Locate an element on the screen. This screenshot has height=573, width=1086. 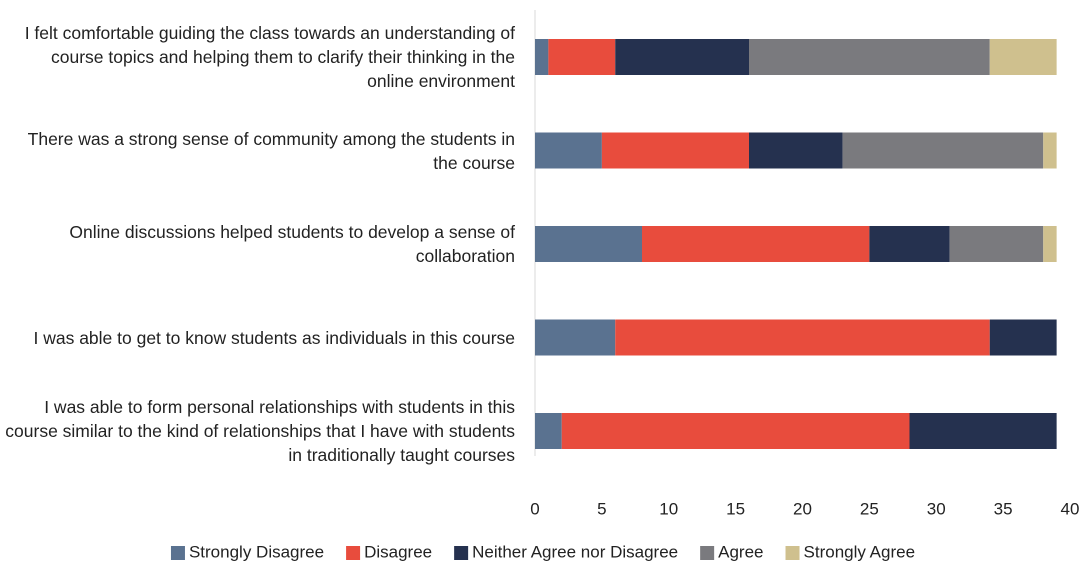
legend-label: Neither Agree nor Disagree is located at coordinates (575, 551).